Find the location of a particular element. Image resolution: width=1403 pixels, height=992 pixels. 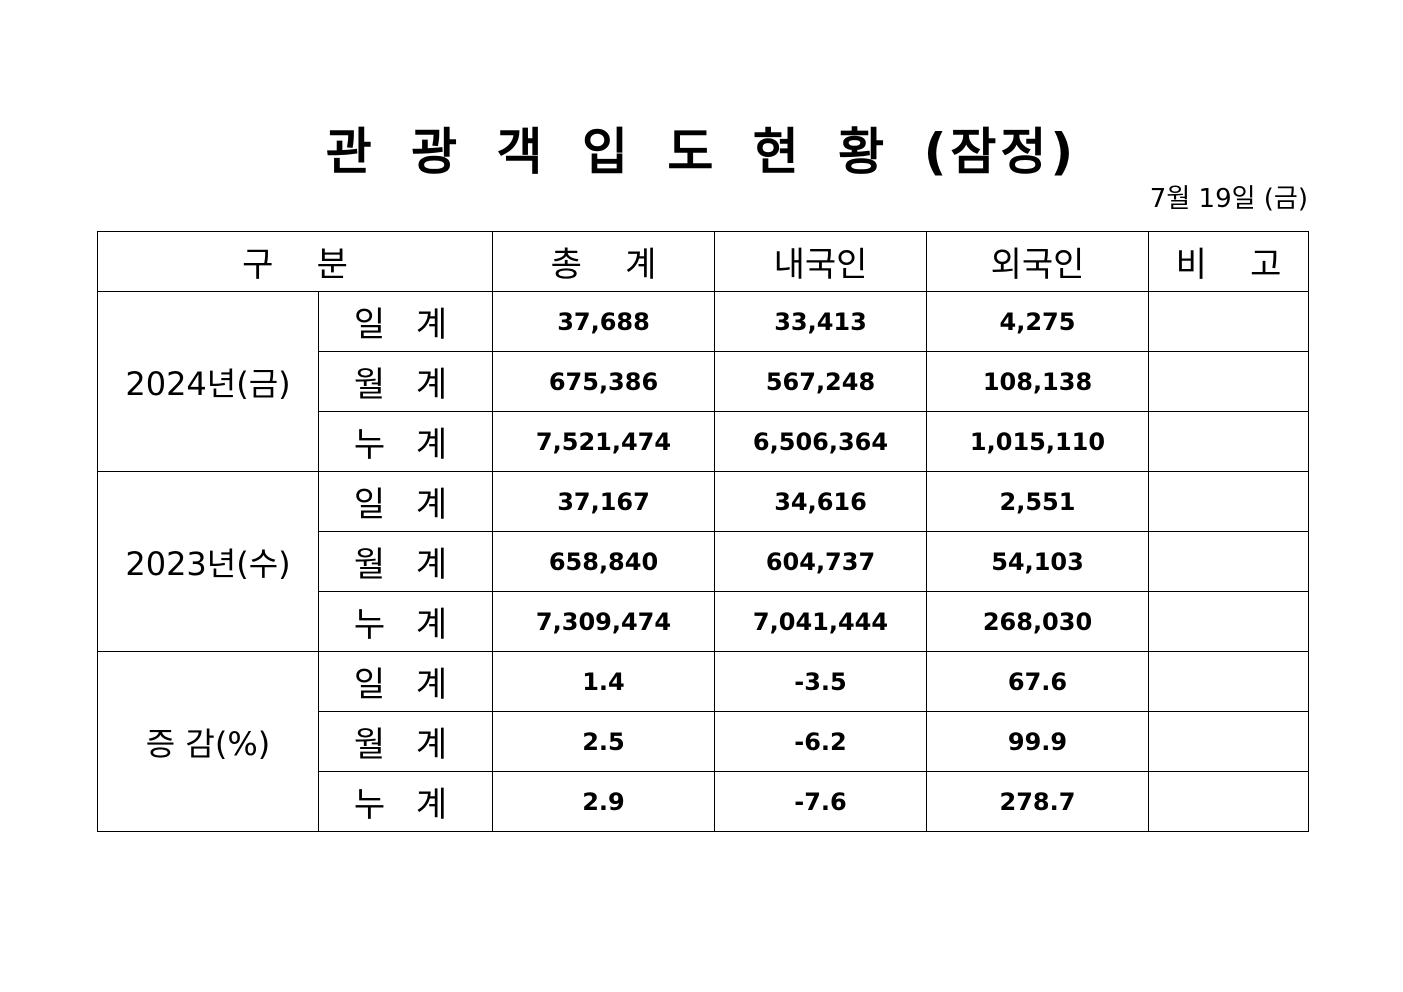

domestic-cell: 33,413 is located at coordinates (820, 321).